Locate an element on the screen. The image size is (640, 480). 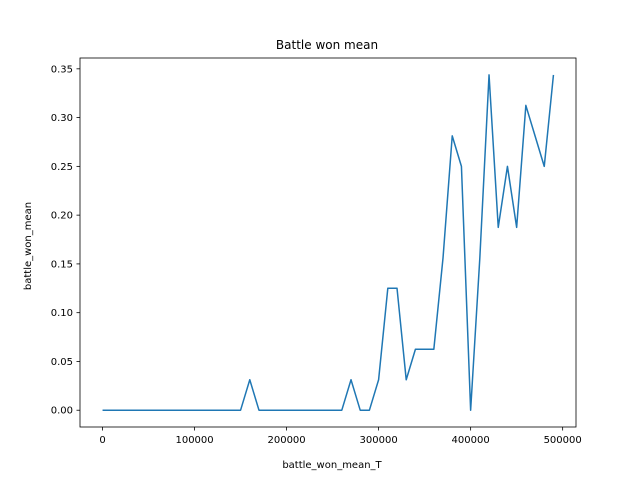
x-axis-label: battle_won_mean_T is located at coordinates (332, 465).